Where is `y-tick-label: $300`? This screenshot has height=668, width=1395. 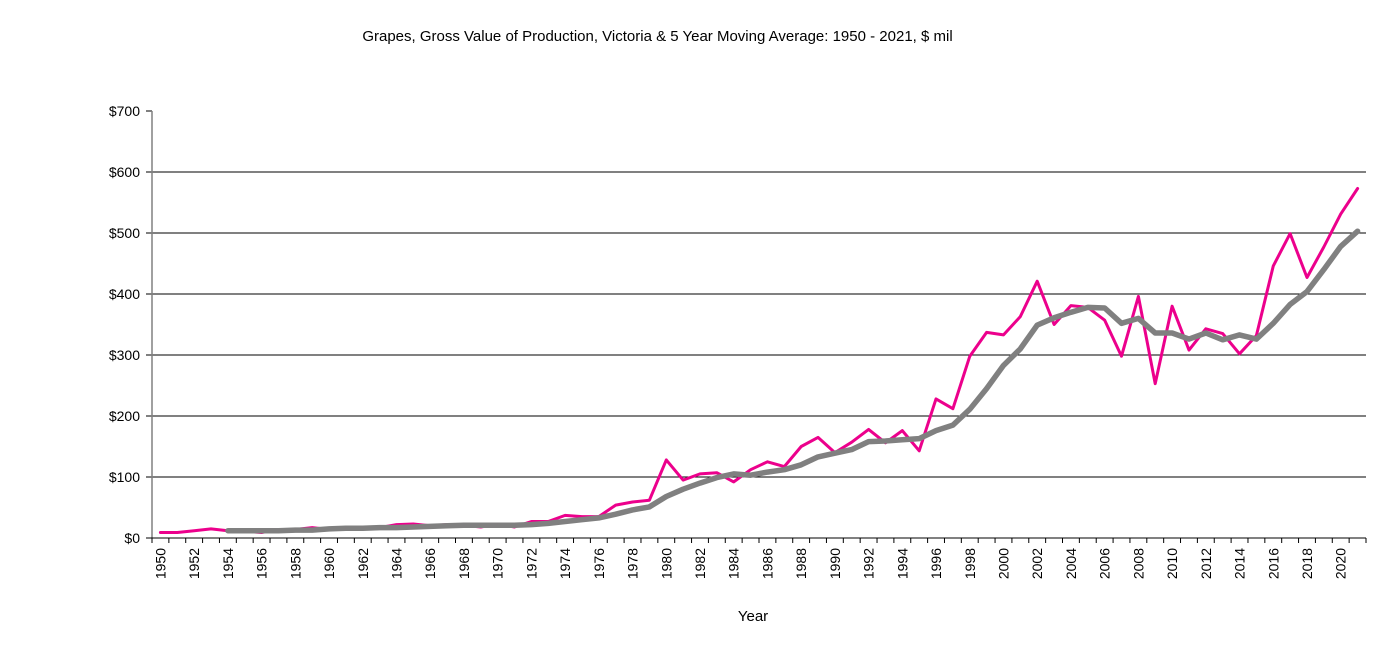 y-tick-label: $300 is located at coordinates (124, 355).